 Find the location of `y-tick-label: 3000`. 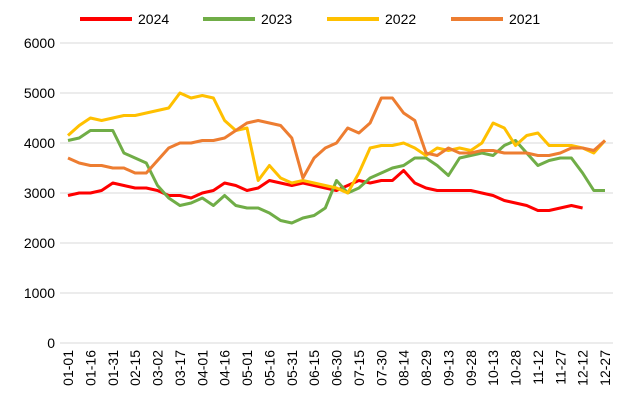

y-tick-label: 3000 is located at coordinates (39, 193).